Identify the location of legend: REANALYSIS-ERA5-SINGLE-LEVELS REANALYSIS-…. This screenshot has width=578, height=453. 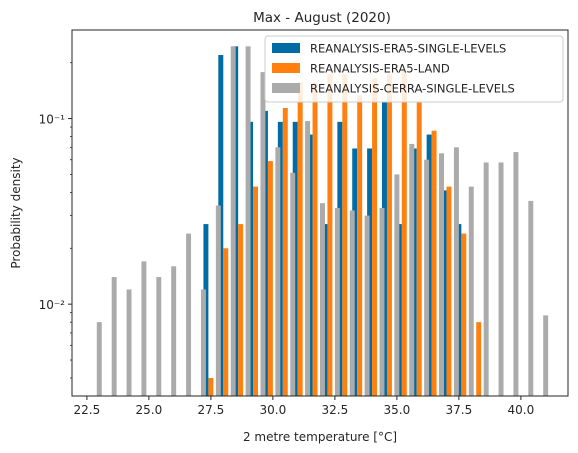
(414, 69).